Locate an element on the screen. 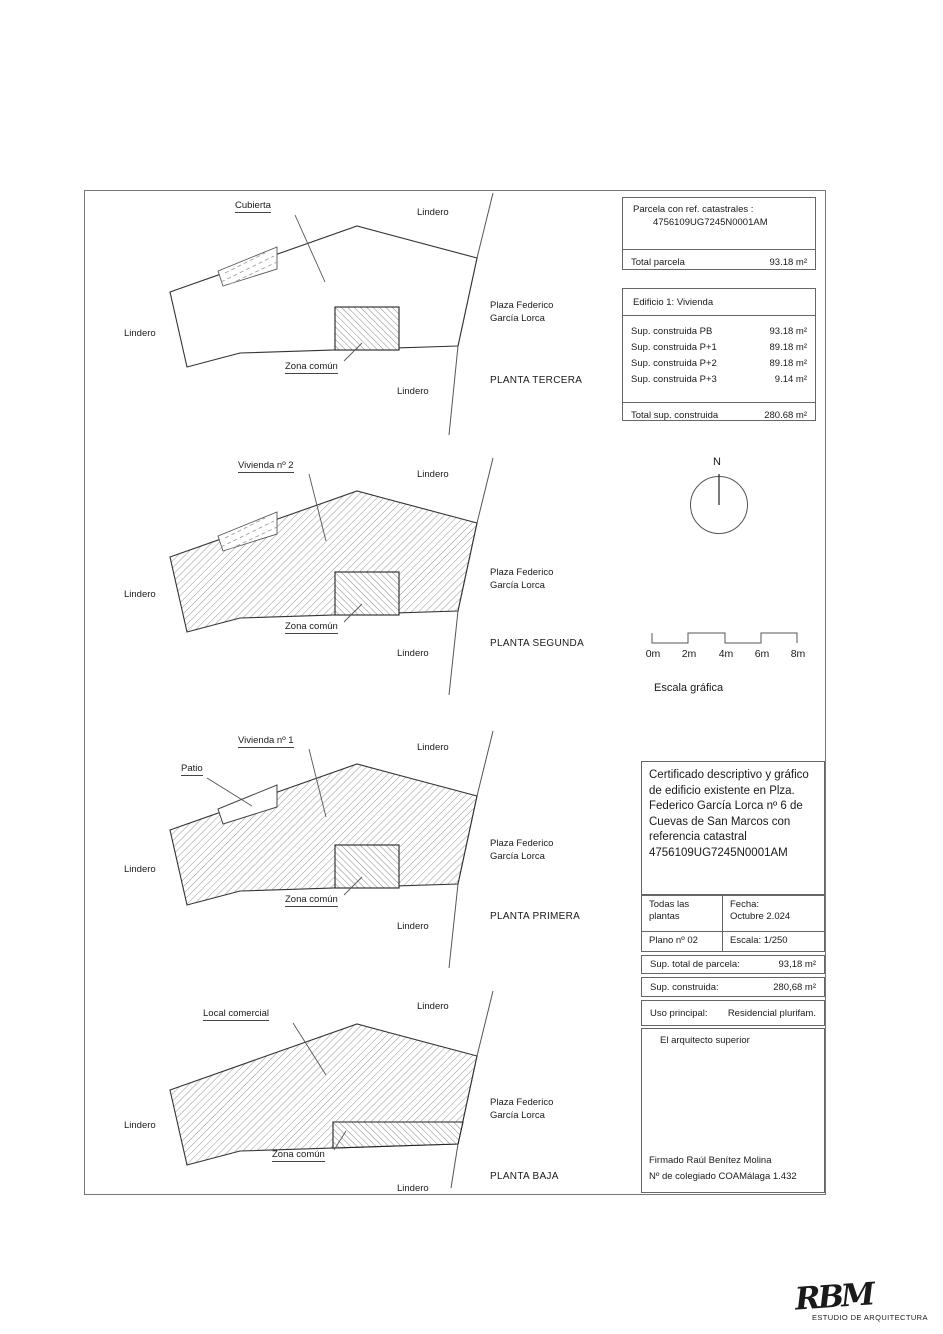  north-label: N is located at coordinates (717, 462).